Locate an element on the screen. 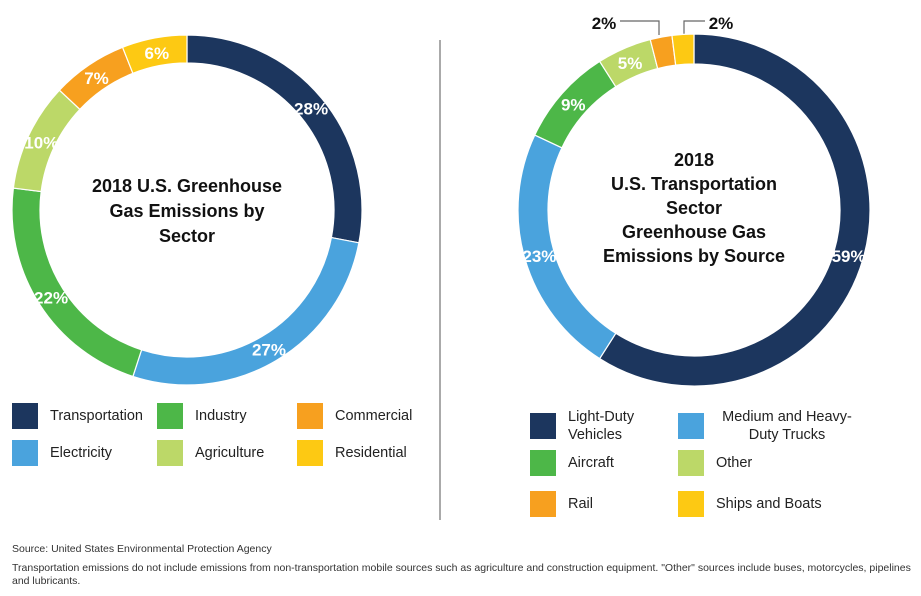 Image resolution: width=921 pixels, height=596 pixels. legend-item: Aircraft is located at coordinates (600, 463).